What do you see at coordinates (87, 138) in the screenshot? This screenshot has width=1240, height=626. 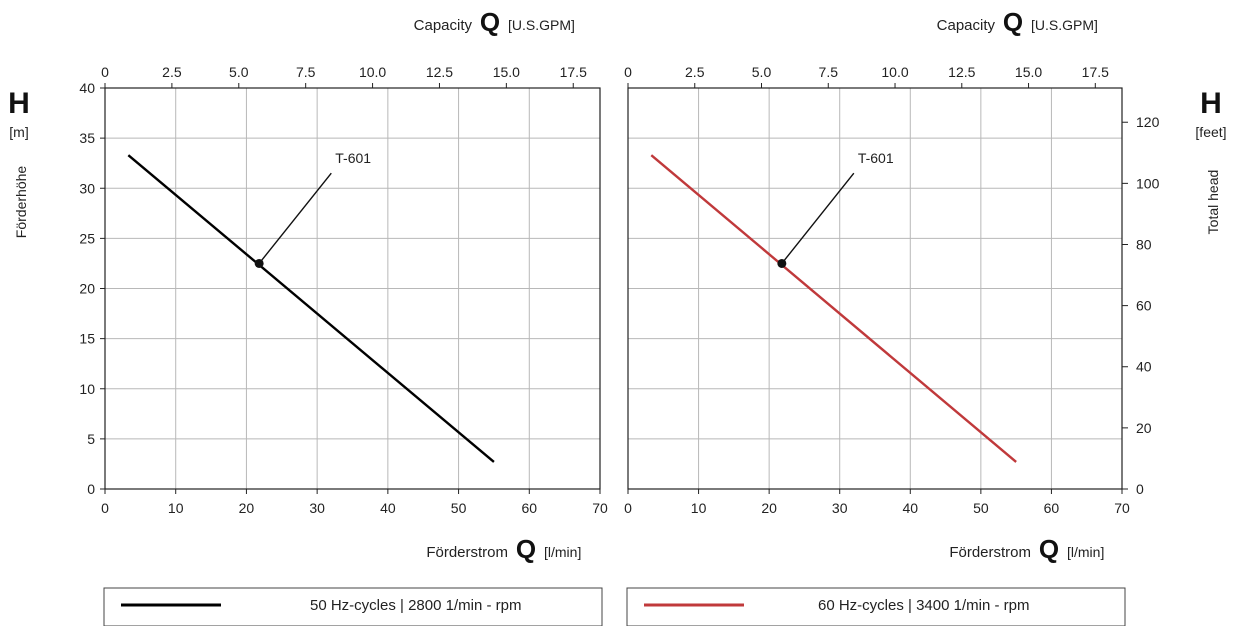 I see `y-tick-label: 35` at bounding box center [87, 138].